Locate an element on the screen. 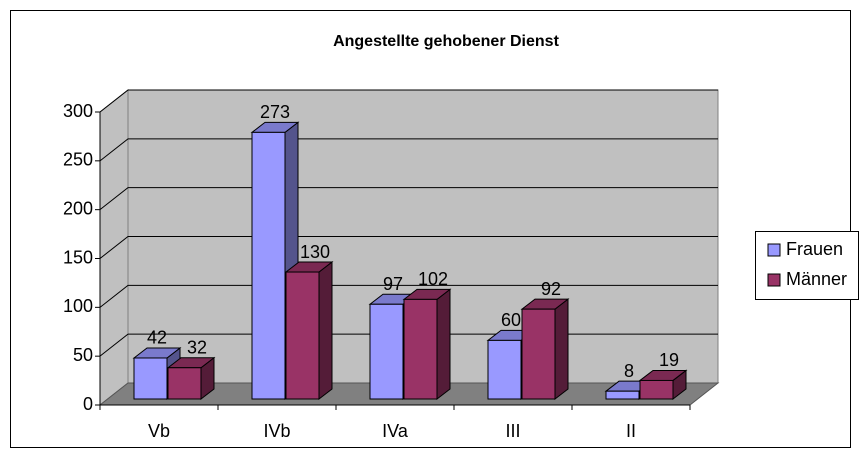 The image size is (861, 458). chart-title: Angestellte gehobener Dienst is located at coordinates (446, 41).